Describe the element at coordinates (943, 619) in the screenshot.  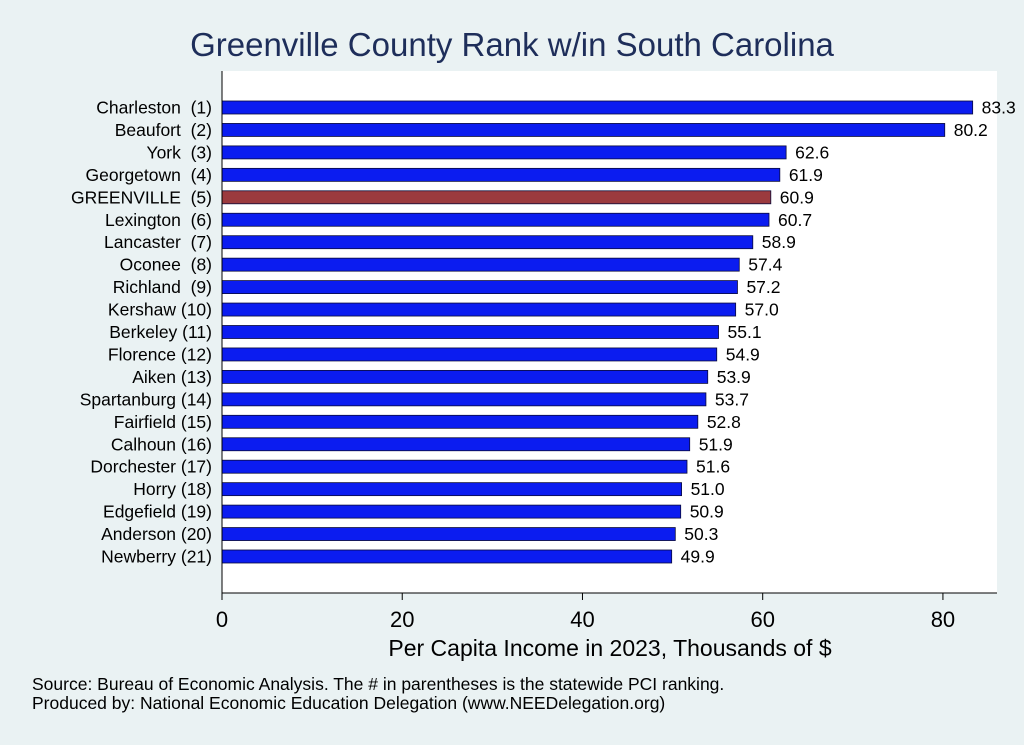
I see `x-tick-label: 80` at that location.